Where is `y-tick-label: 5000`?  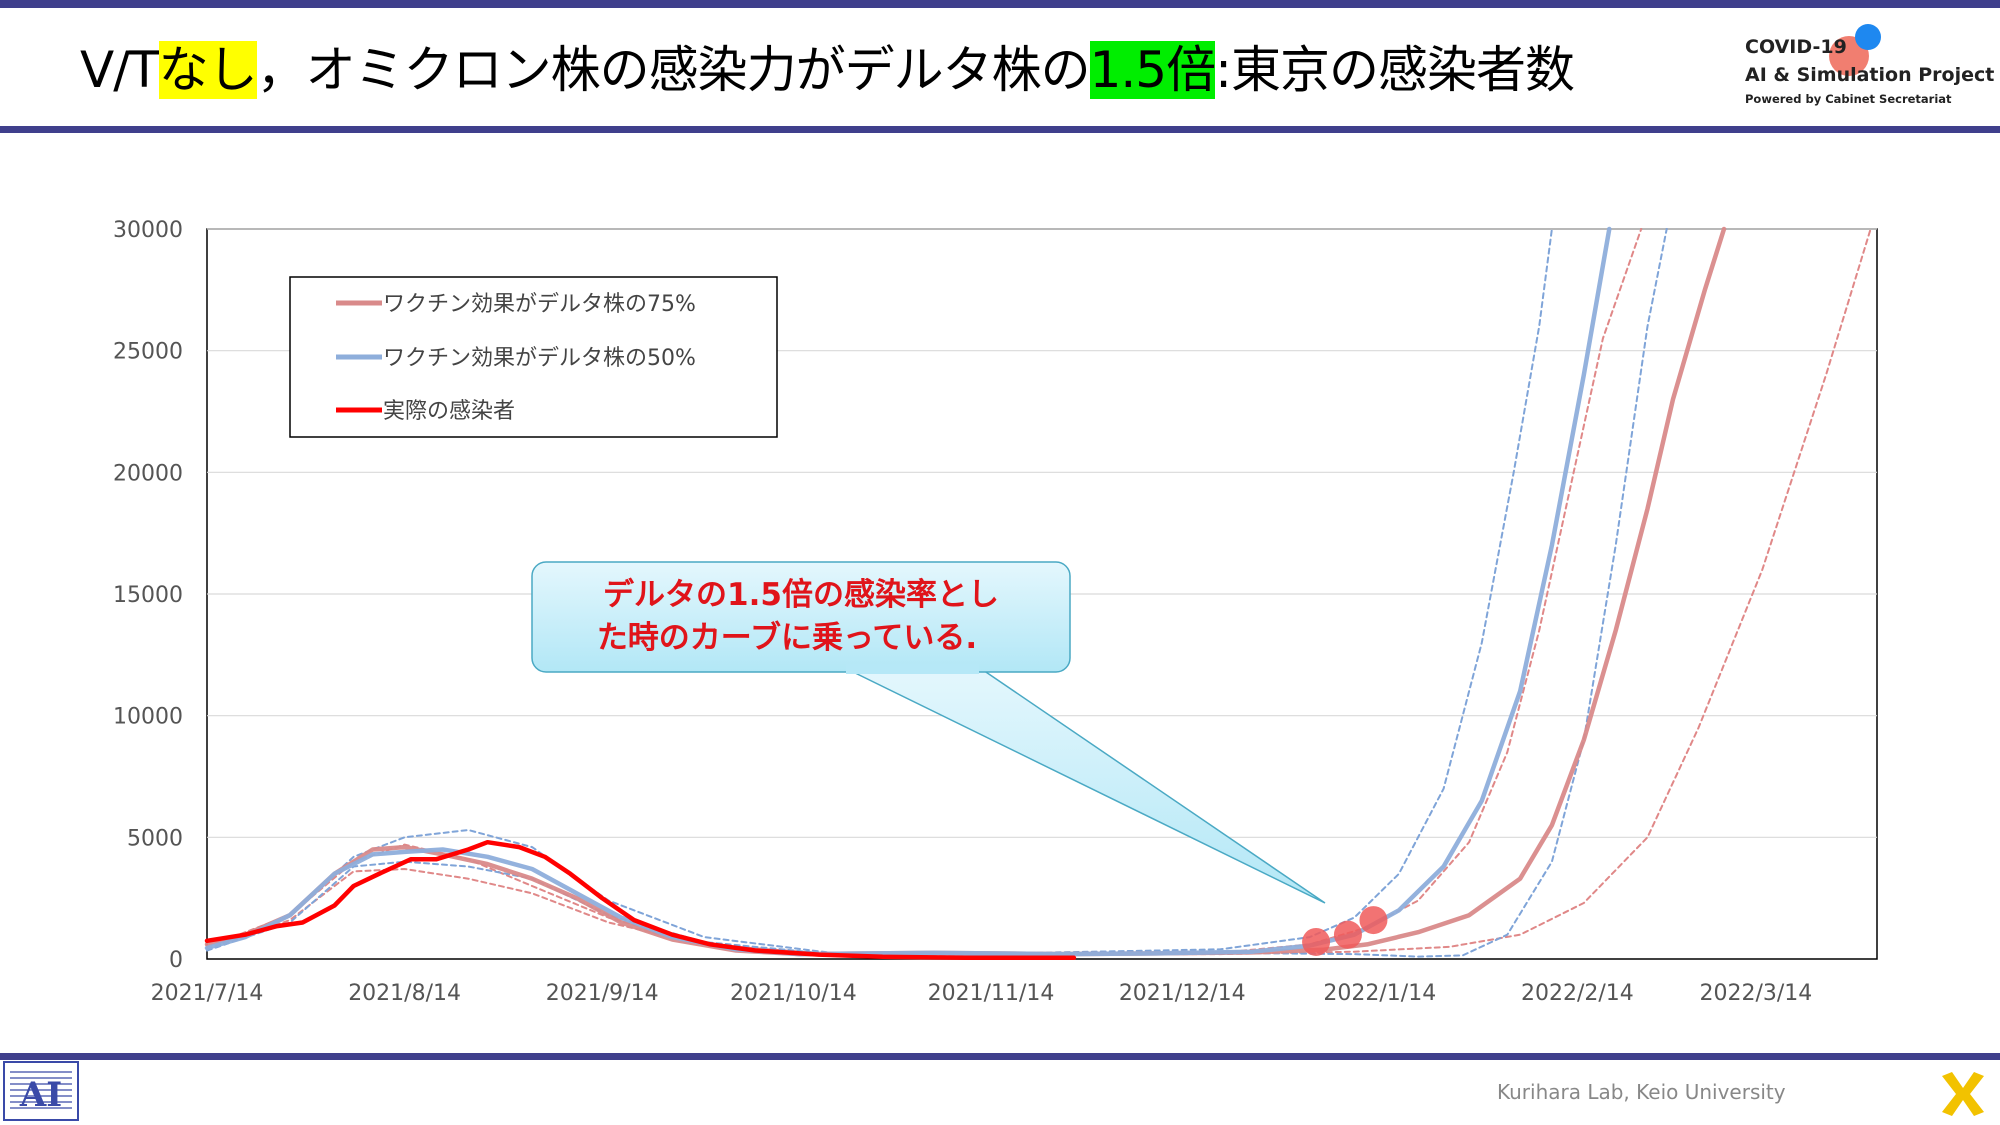
y-tick-label: 5000 is located at coordinates (155, 838).